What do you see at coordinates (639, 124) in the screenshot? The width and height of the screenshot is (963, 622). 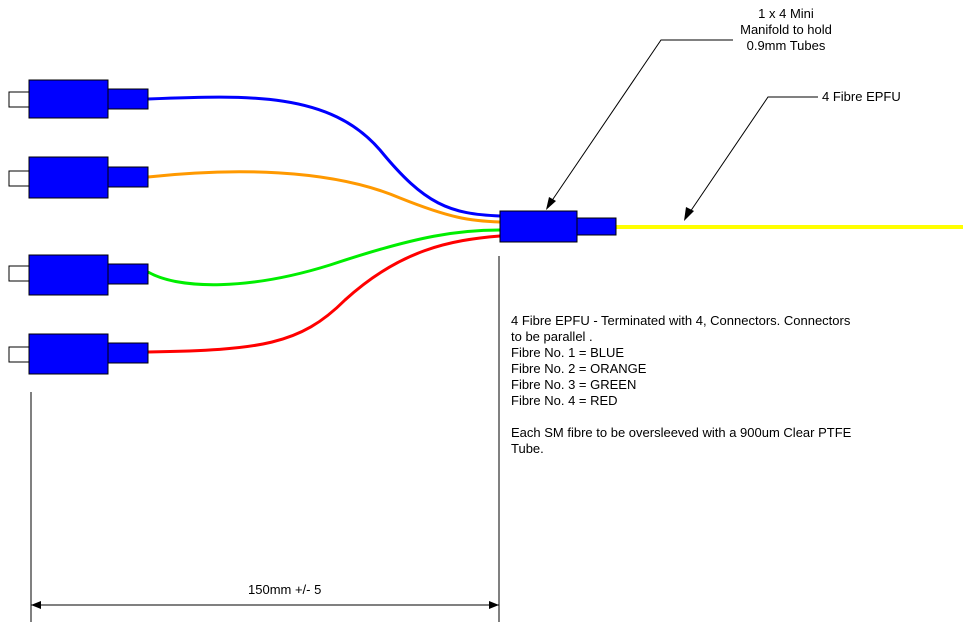 I see `manifold-leader` at bounding box center [639, 124].